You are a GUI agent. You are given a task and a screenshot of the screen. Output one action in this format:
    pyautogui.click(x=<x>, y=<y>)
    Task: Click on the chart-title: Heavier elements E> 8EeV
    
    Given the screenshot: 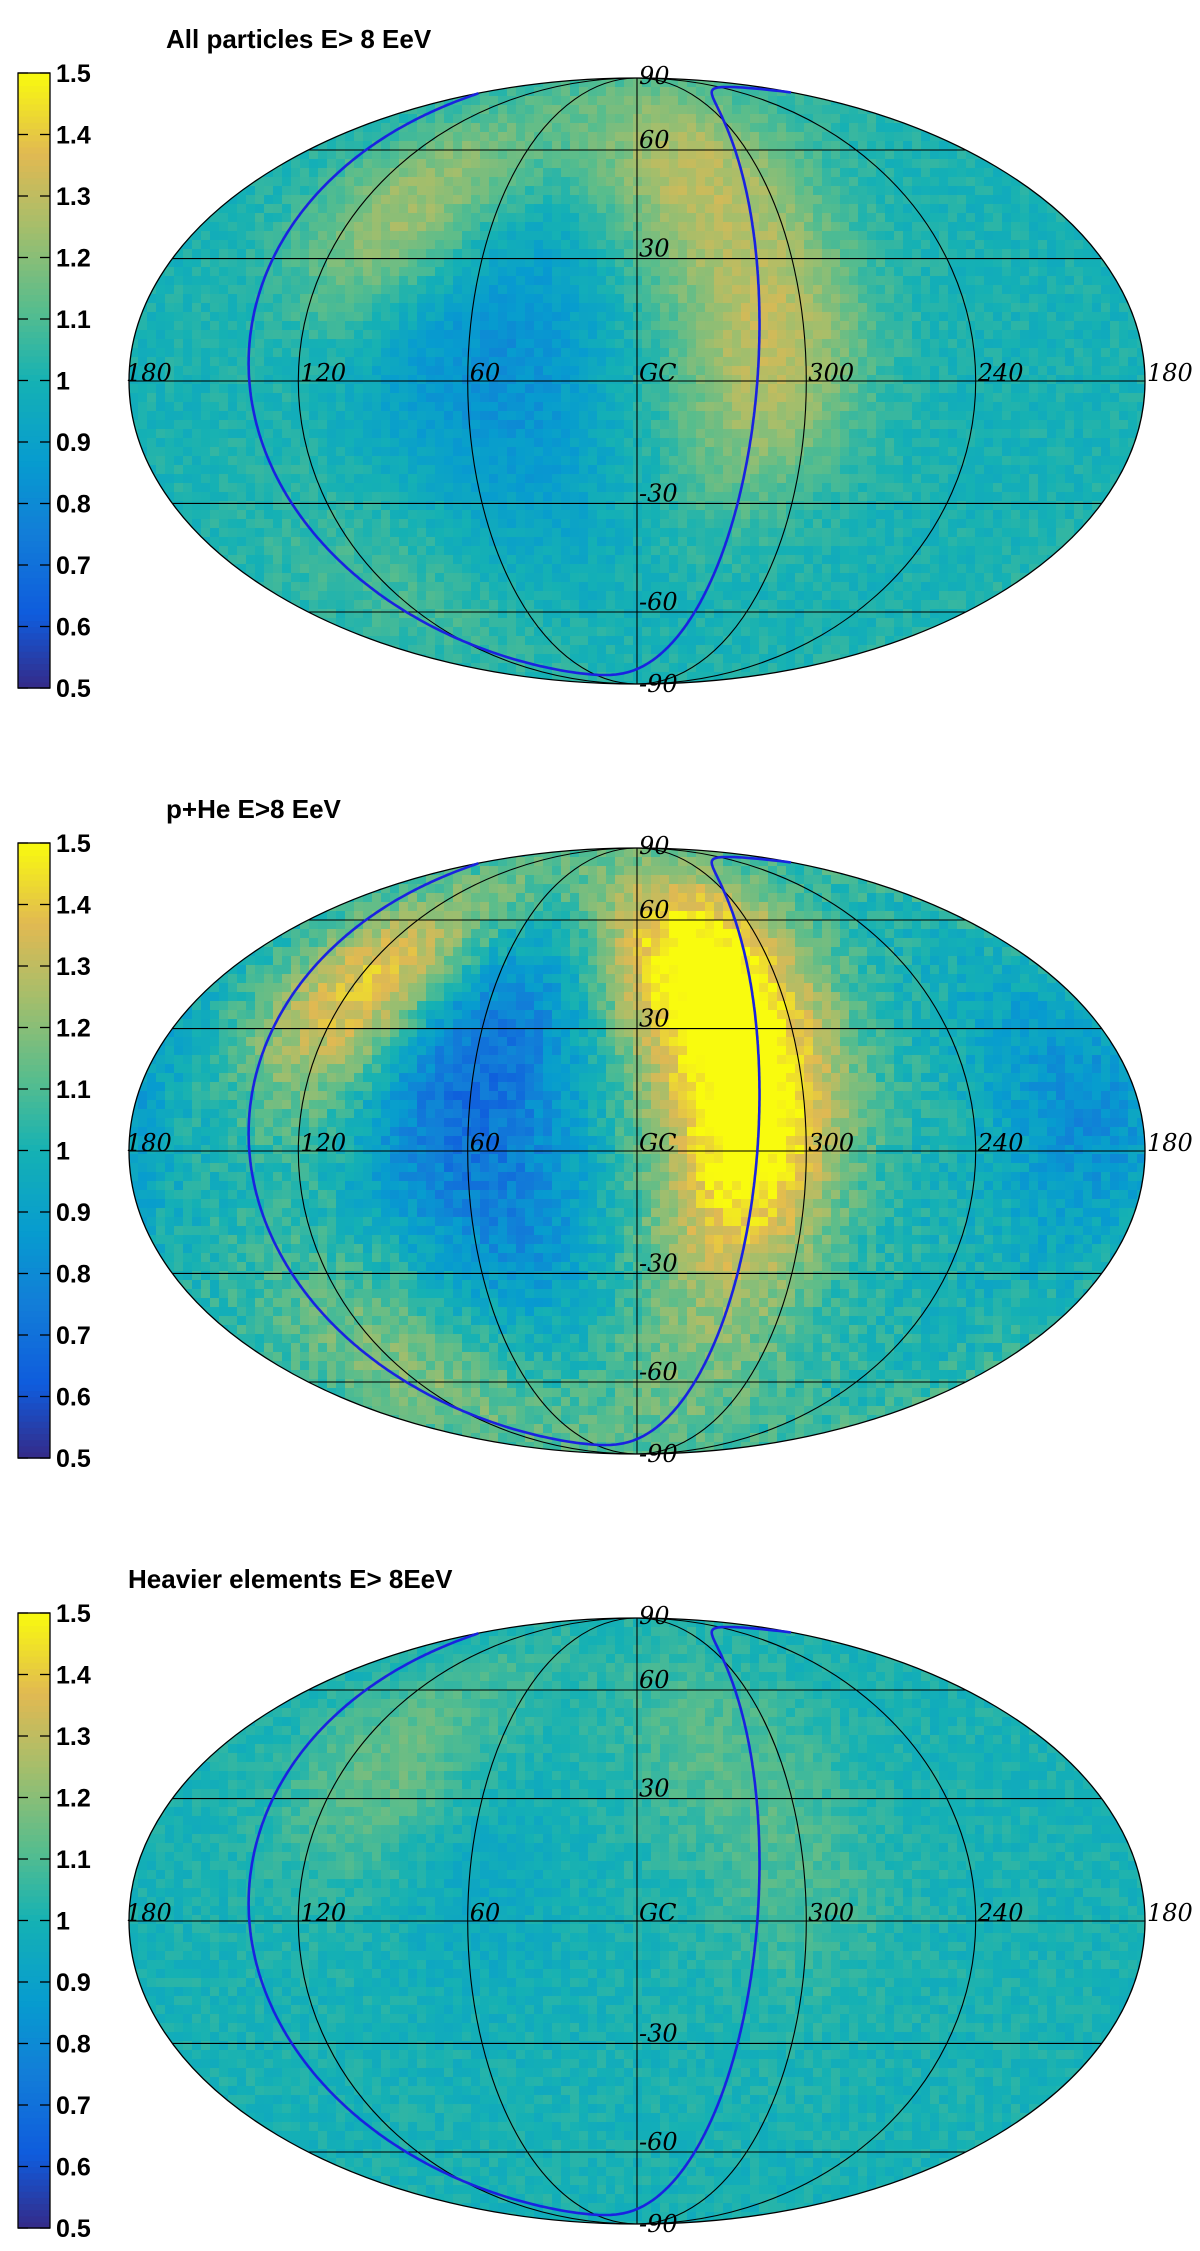 What is the action you would take?
    pyautogui.click(x=290, y=1579)
    